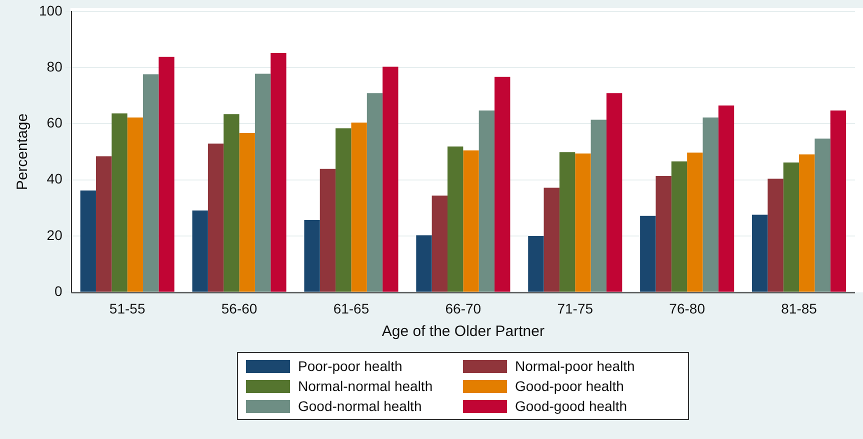 This screenshot has width=863, height=439. Describe the element at coordinates (365, 386) in the screenshot. I see `legend-label: Normal-normal health` at that location.